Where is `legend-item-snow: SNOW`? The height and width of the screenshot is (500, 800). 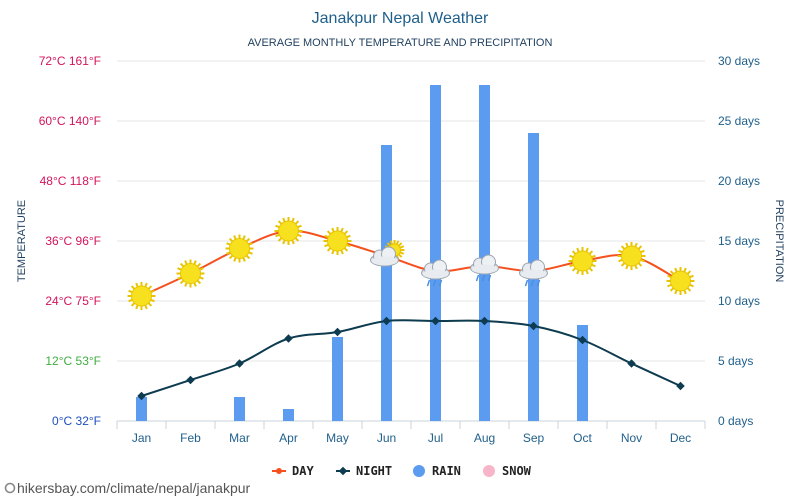
legend-item-snow: SNOW is located at coordinates (507, 471).